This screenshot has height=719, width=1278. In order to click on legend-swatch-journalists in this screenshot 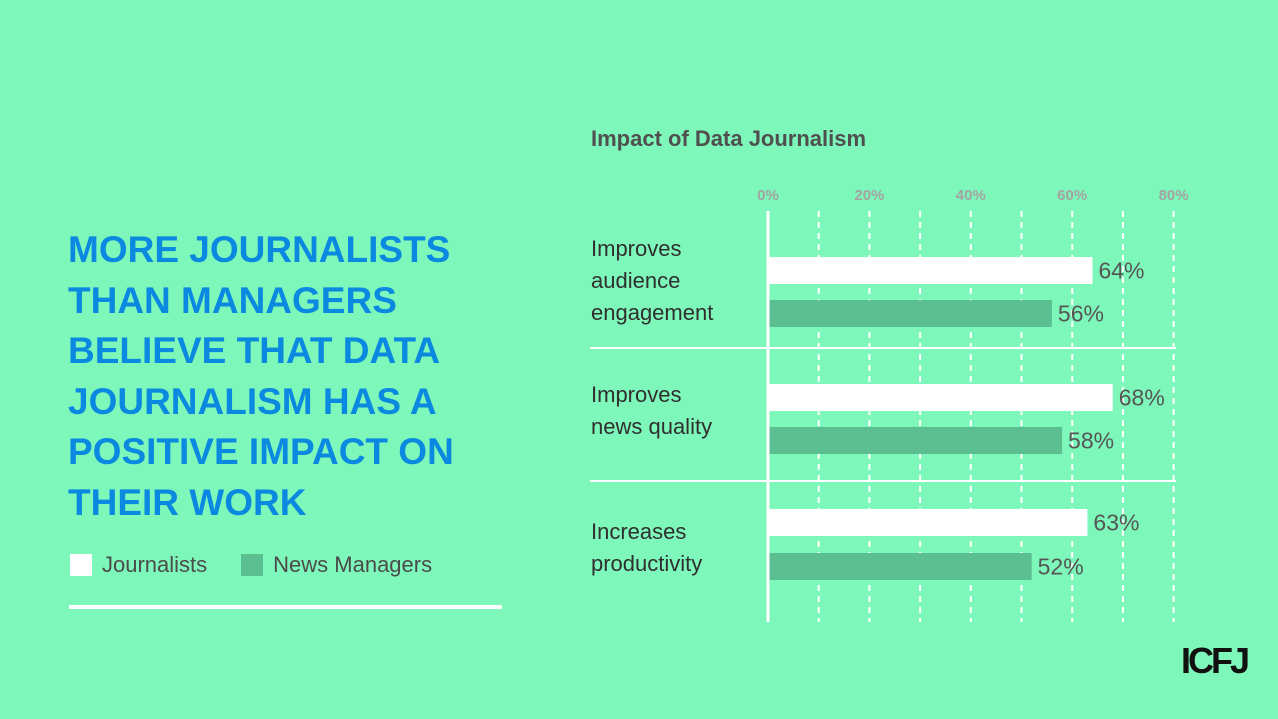, I will do `click(81, 565)`.